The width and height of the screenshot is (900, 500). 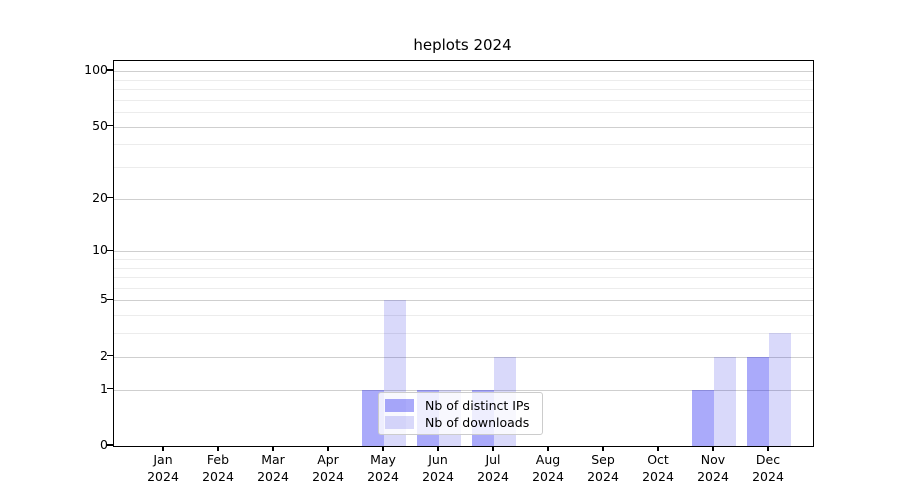 I want to click on y-axis-tick-label: 5, so click(x=104, y=299).